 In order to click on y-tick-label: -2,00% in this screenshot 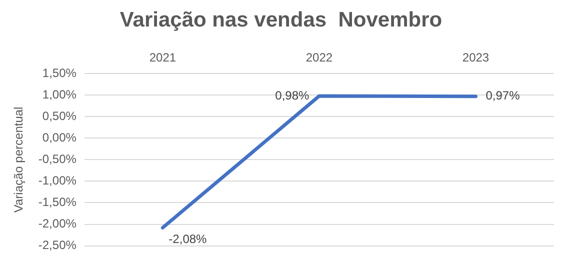, I will do `click(57, 223)`.